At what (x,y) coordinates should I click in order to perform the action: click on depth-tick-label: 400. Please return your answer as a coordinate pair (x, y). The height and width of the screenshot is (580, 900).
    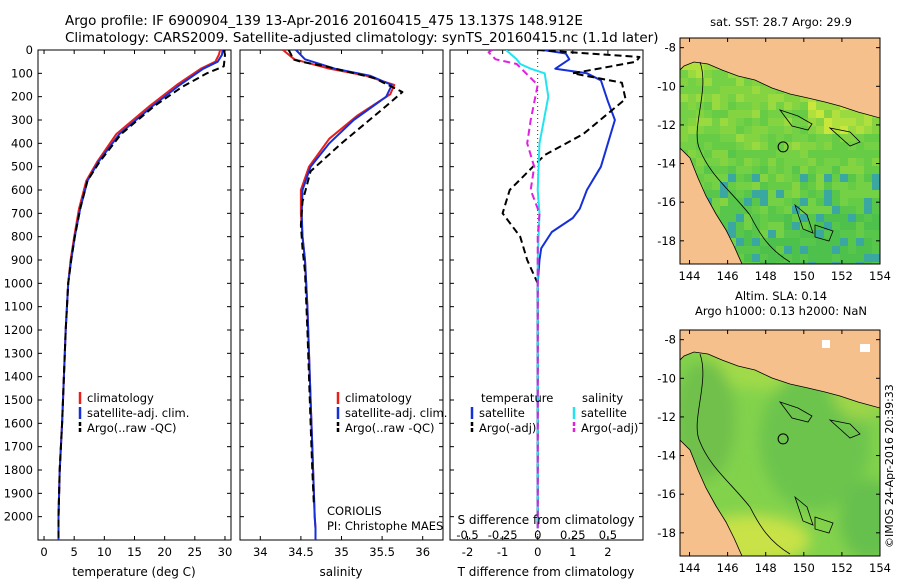
    Looking at the image, I should click on (22, 143).